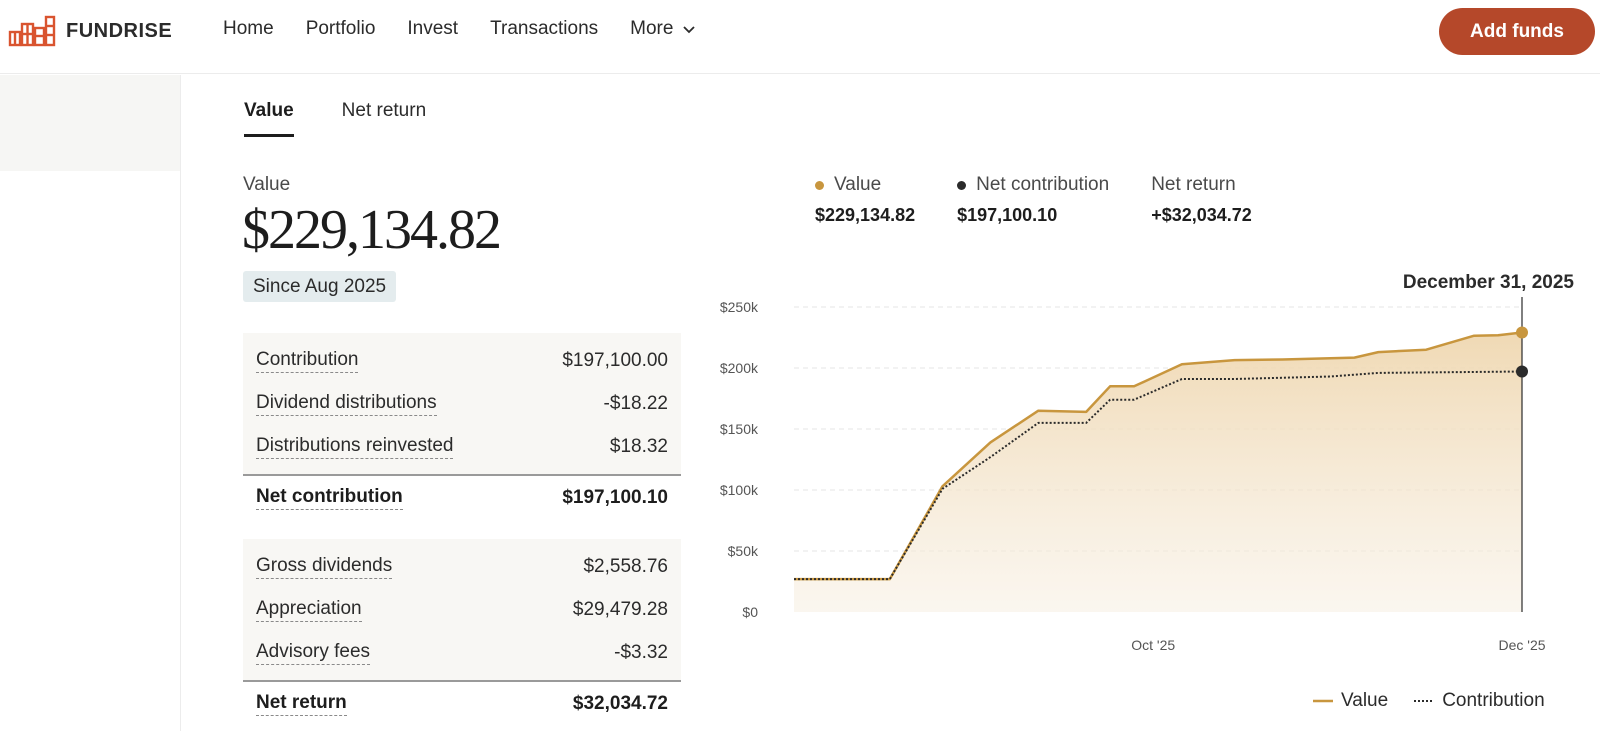  I want to click on sidebar-divider, so click(180, 403).